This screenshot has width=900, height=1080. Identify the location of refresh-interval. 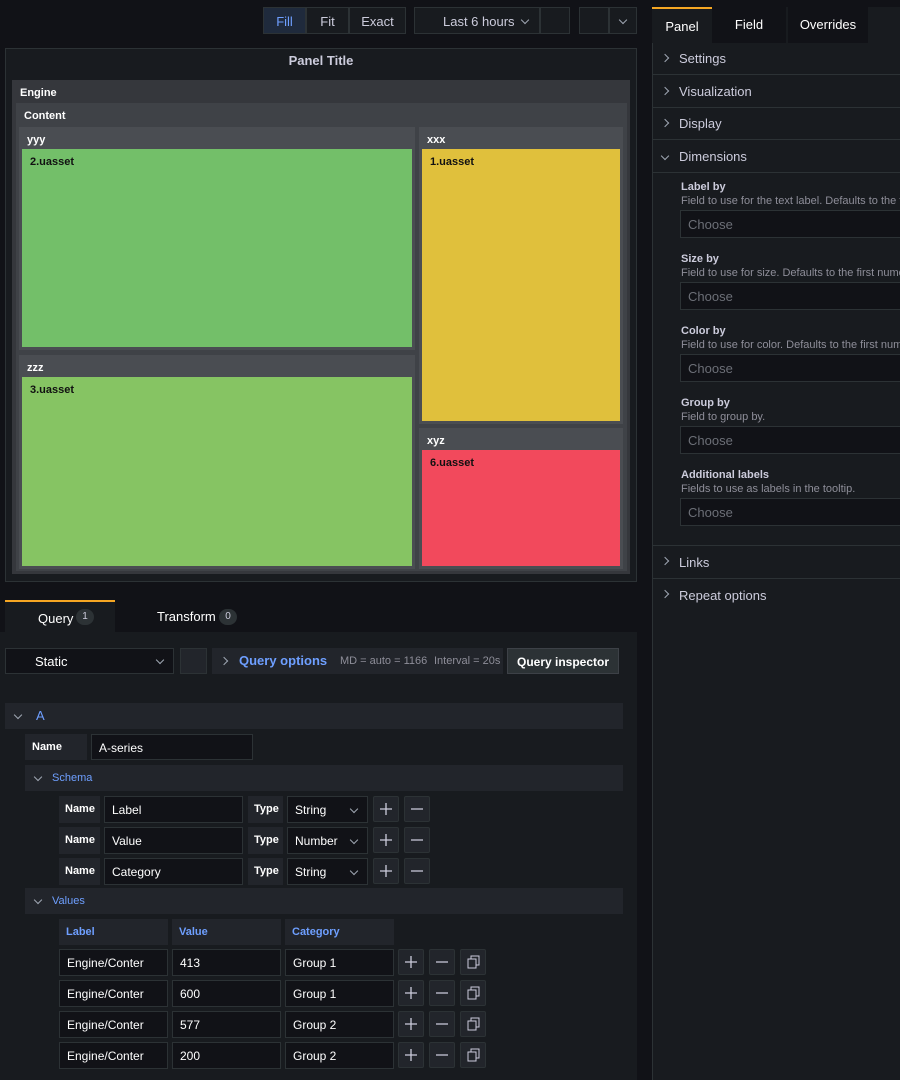
(623, 20).